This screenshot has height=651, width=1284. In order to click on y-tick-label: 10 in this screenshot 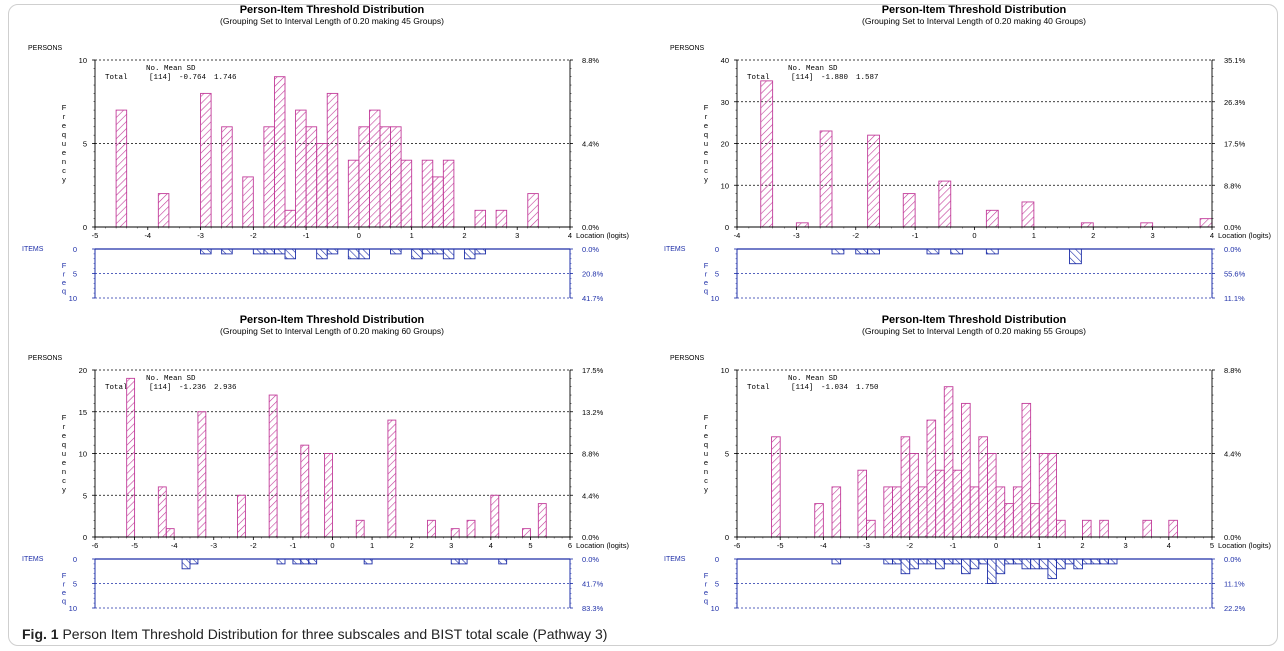, I will do `click(725, 370)`.